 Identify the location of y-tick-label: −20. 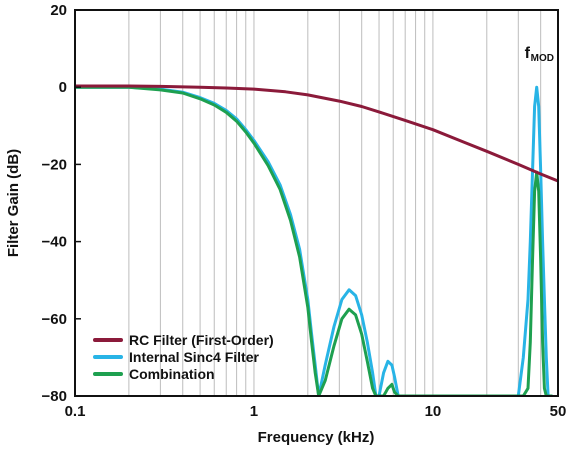
(54, 164).